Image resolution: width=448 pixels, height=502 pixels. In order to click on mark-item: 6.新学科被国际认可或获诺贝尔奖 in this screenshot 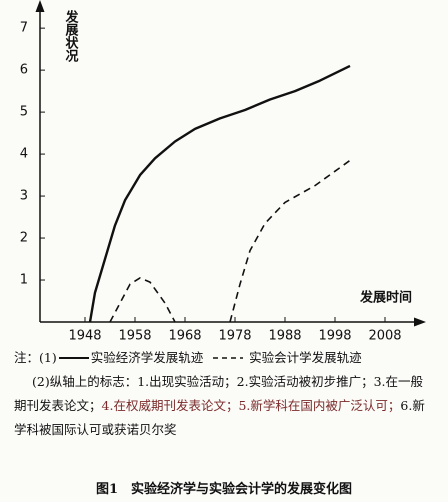, I will do `click(219, 417)`.